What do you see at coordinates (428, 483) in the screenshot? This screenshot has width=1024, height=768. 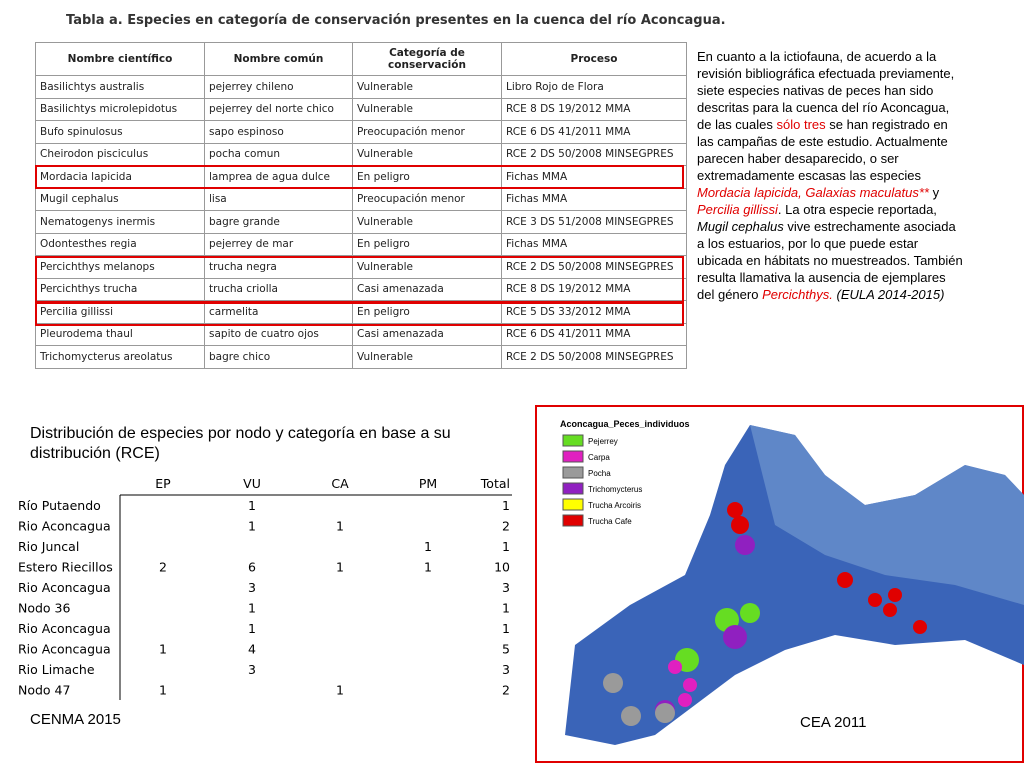 I see `header-cell: PM` at bounding box center [428, 483].